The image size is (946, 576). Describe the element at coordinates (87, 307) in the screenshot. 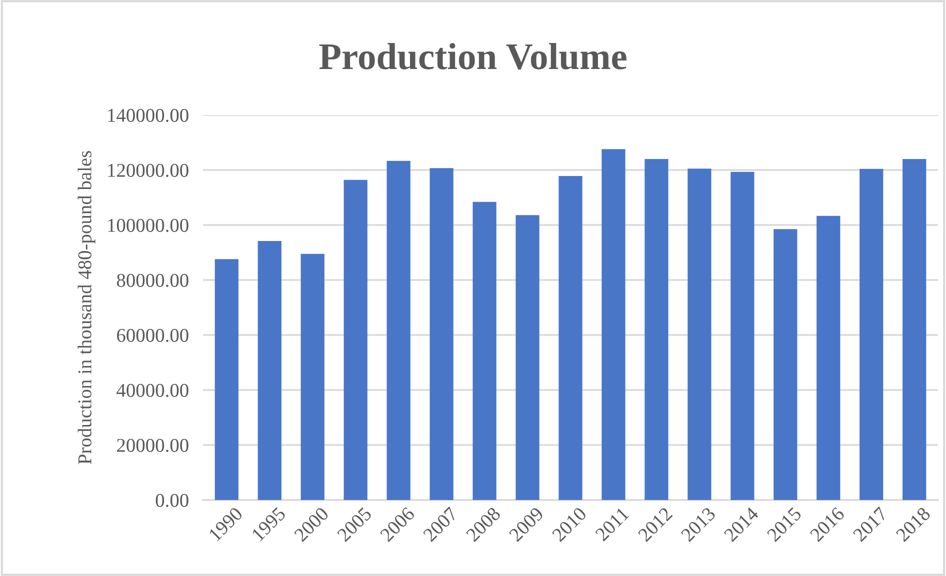

I see `y-axis-title: Production in thousand 480-pound bales` at that location.